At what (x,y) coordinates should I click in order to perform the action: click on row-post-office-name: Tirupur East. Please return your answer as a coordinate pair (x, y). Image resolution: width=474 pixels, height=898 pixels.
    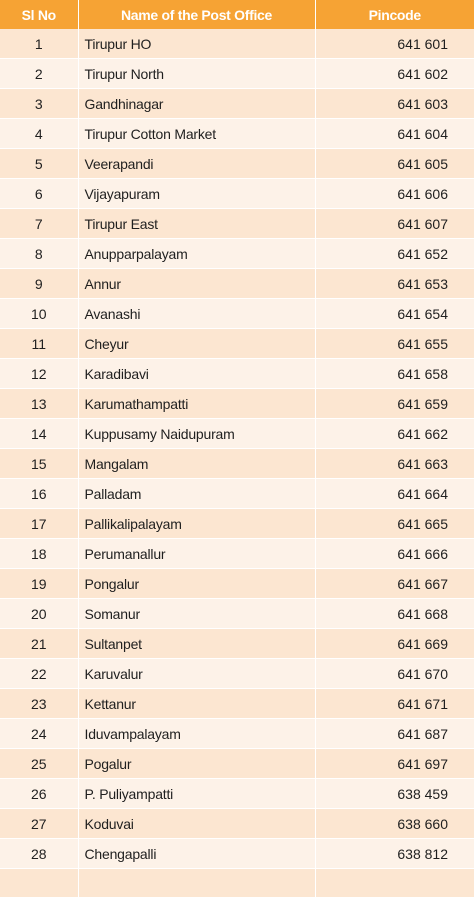
    Looking at the image, I should click on (197, 223).